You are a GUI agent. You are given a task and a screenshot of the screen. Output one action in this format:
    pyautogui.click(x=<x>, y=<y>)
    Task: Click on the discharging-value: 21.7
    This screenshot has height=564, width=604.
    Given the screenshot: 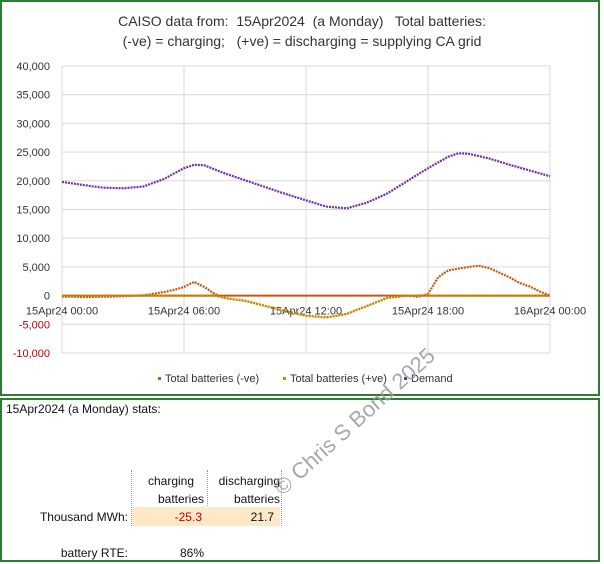 What is the action you would take?
    pyautogui.click(x=262, y=517)
    